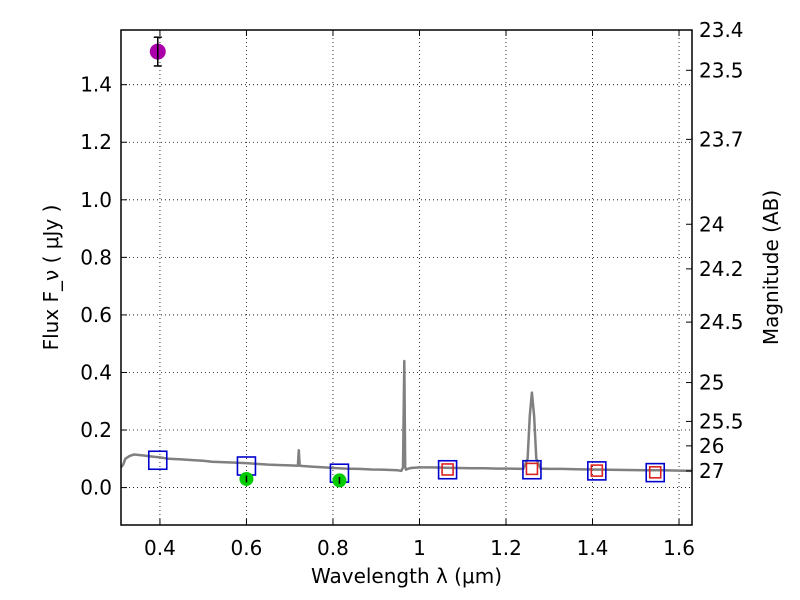  Describe the element at coordinates (160, 548) in the screenshot. I see `x-tick-label: 0.4` at that location.